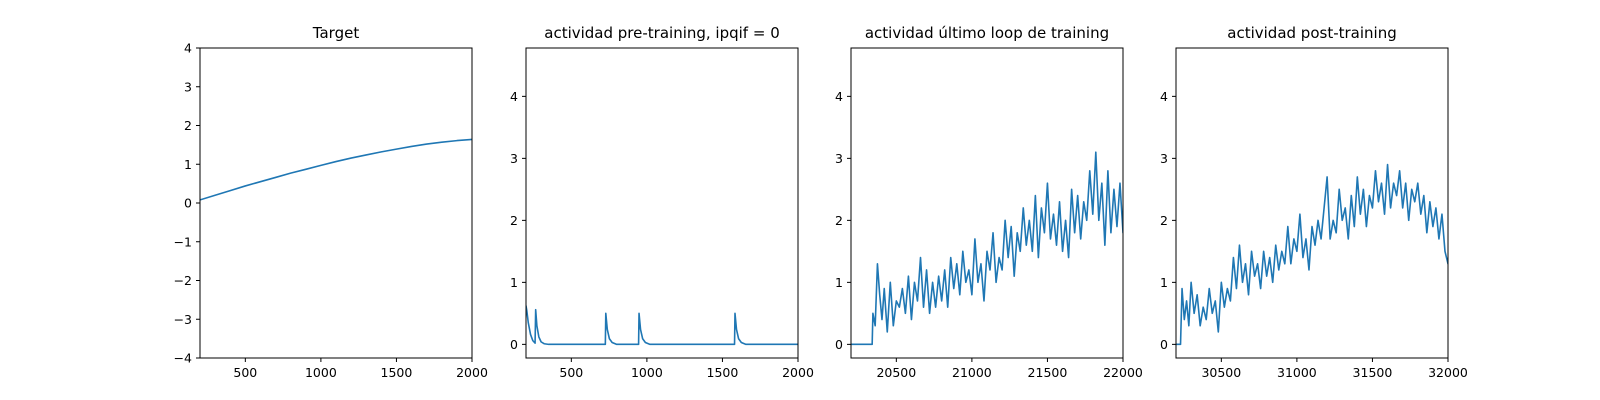 The height and width of the screenshot is (400, 1600). Describe the element at coordinates (336, 33) in the screenshot. I see `chart-title: Target` at that location.